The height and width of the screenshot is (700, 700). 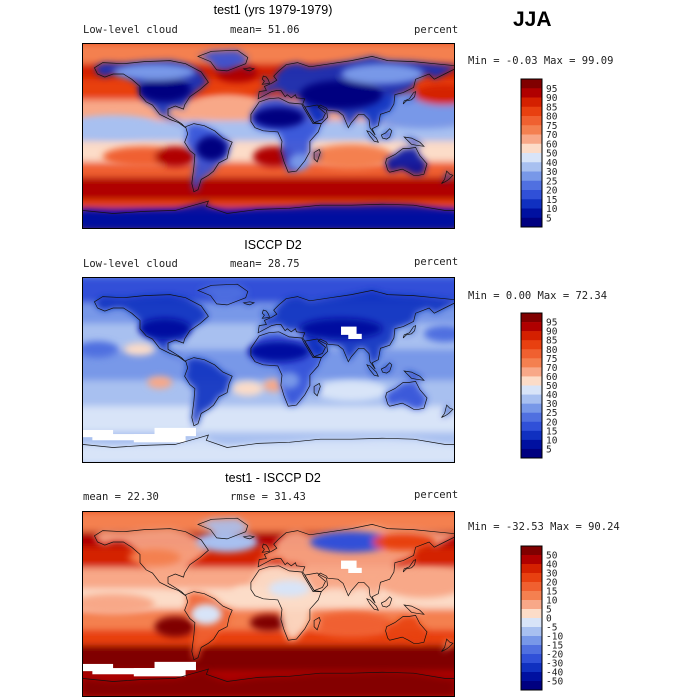 What do you see at coordinates (551, 341) in the screenshot?
I see `colorbar-2-label-2: 85` at bounding box center [551, 341].